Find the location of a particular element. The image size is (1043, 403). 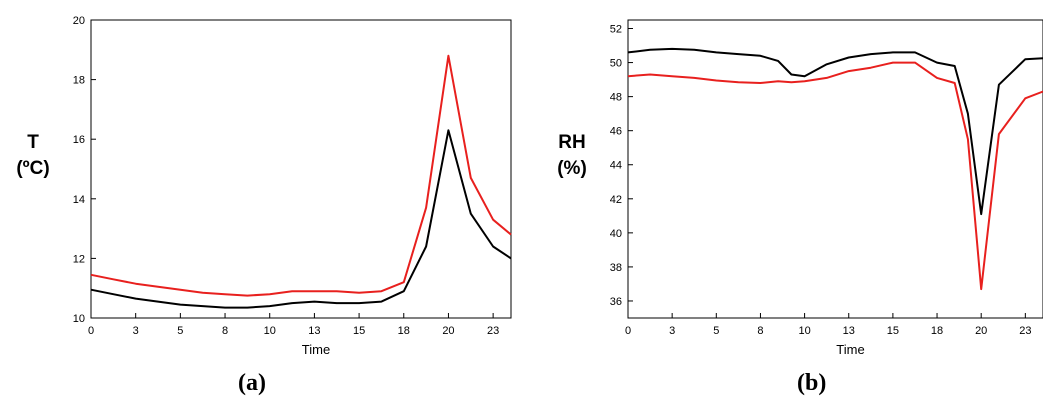

y-axis-label-line-1: T is located at coordinates (33, 142).